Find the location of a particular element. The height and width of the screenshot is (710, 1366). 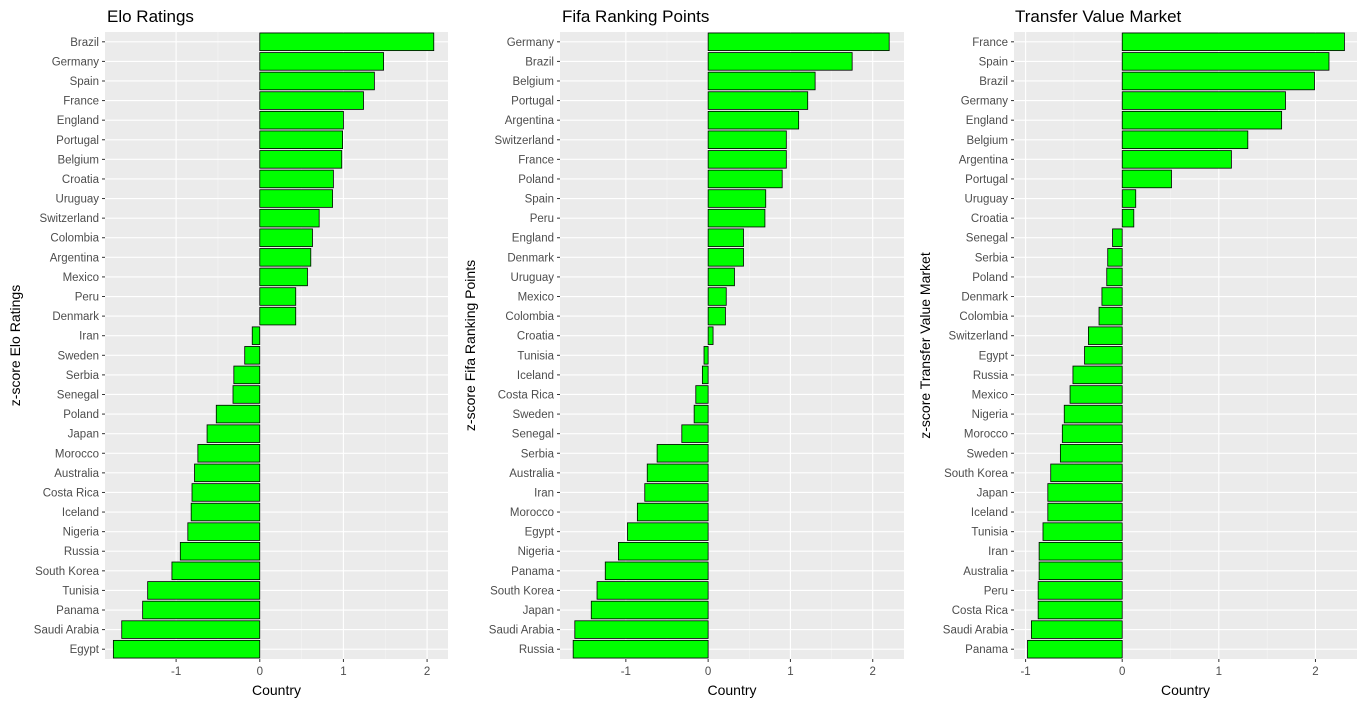

y-tick-label: Australia is located at coordinates (76, 474).